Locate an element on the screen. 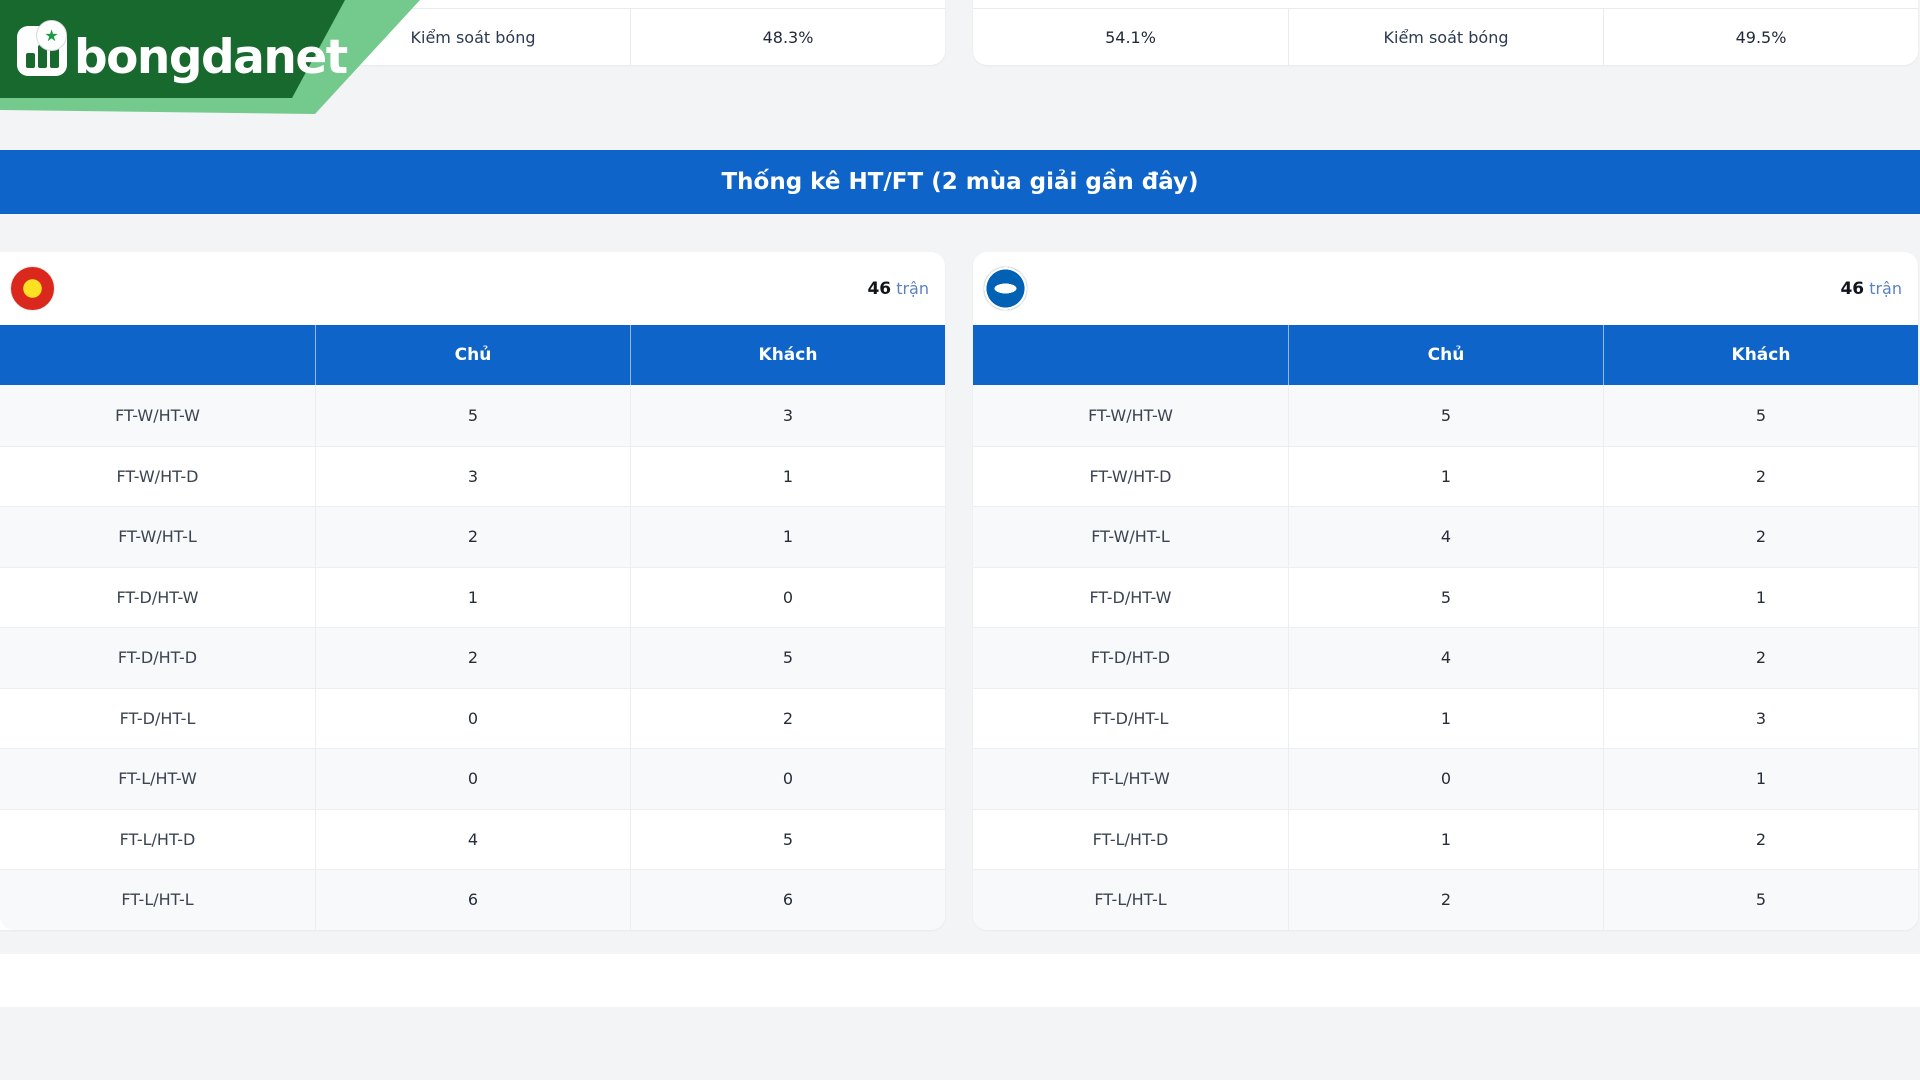 The width and height of the screenshot is (1920, 1080). brighton-crest-icon is located at coordinates (1005, 288).